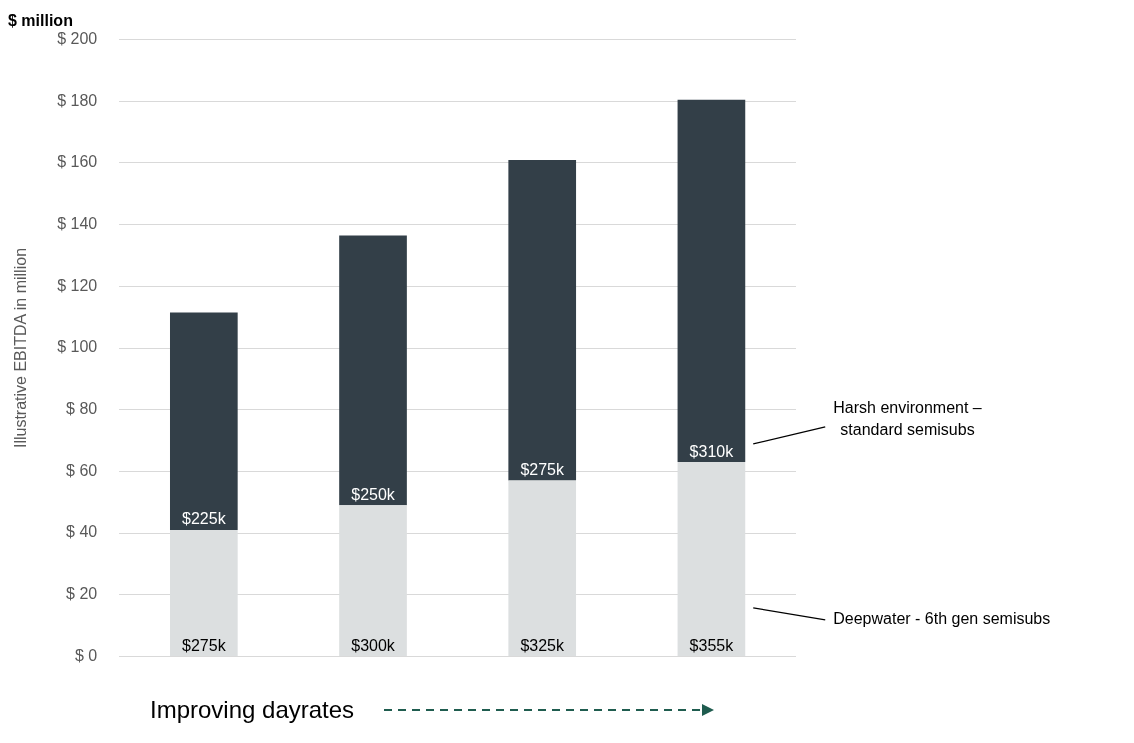  I want to click on annotation: $300k, so click(373, 645).